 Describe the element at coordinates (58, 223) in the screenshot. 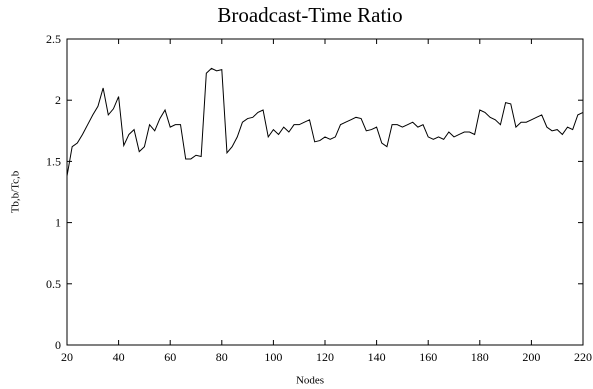

I see `y-tick-label: 1` at that location.